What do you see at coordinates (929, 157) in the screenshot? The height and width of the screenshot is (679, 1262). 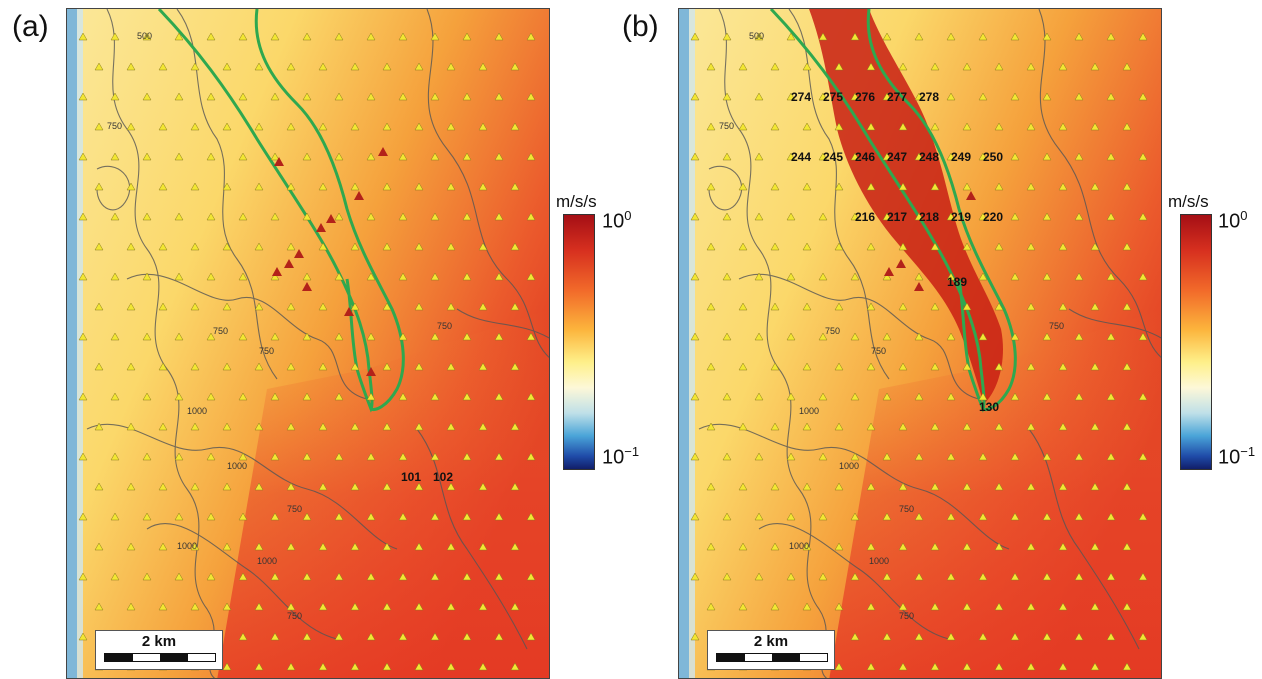 I see `station-label: 248` at bounding box center [929, 157].